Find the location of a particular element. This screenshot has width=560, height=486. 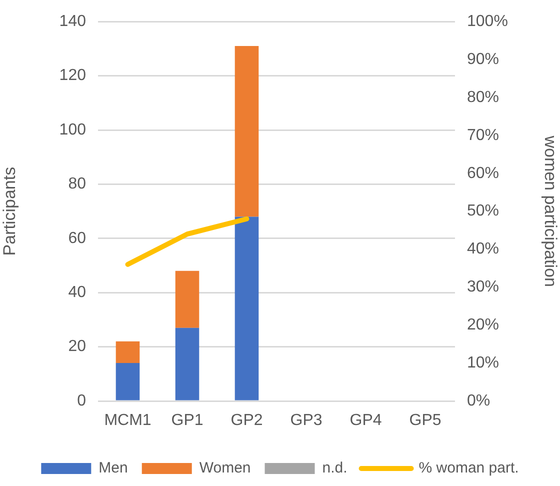

y-tick-label: 20 is located at coordinates (77, 347).